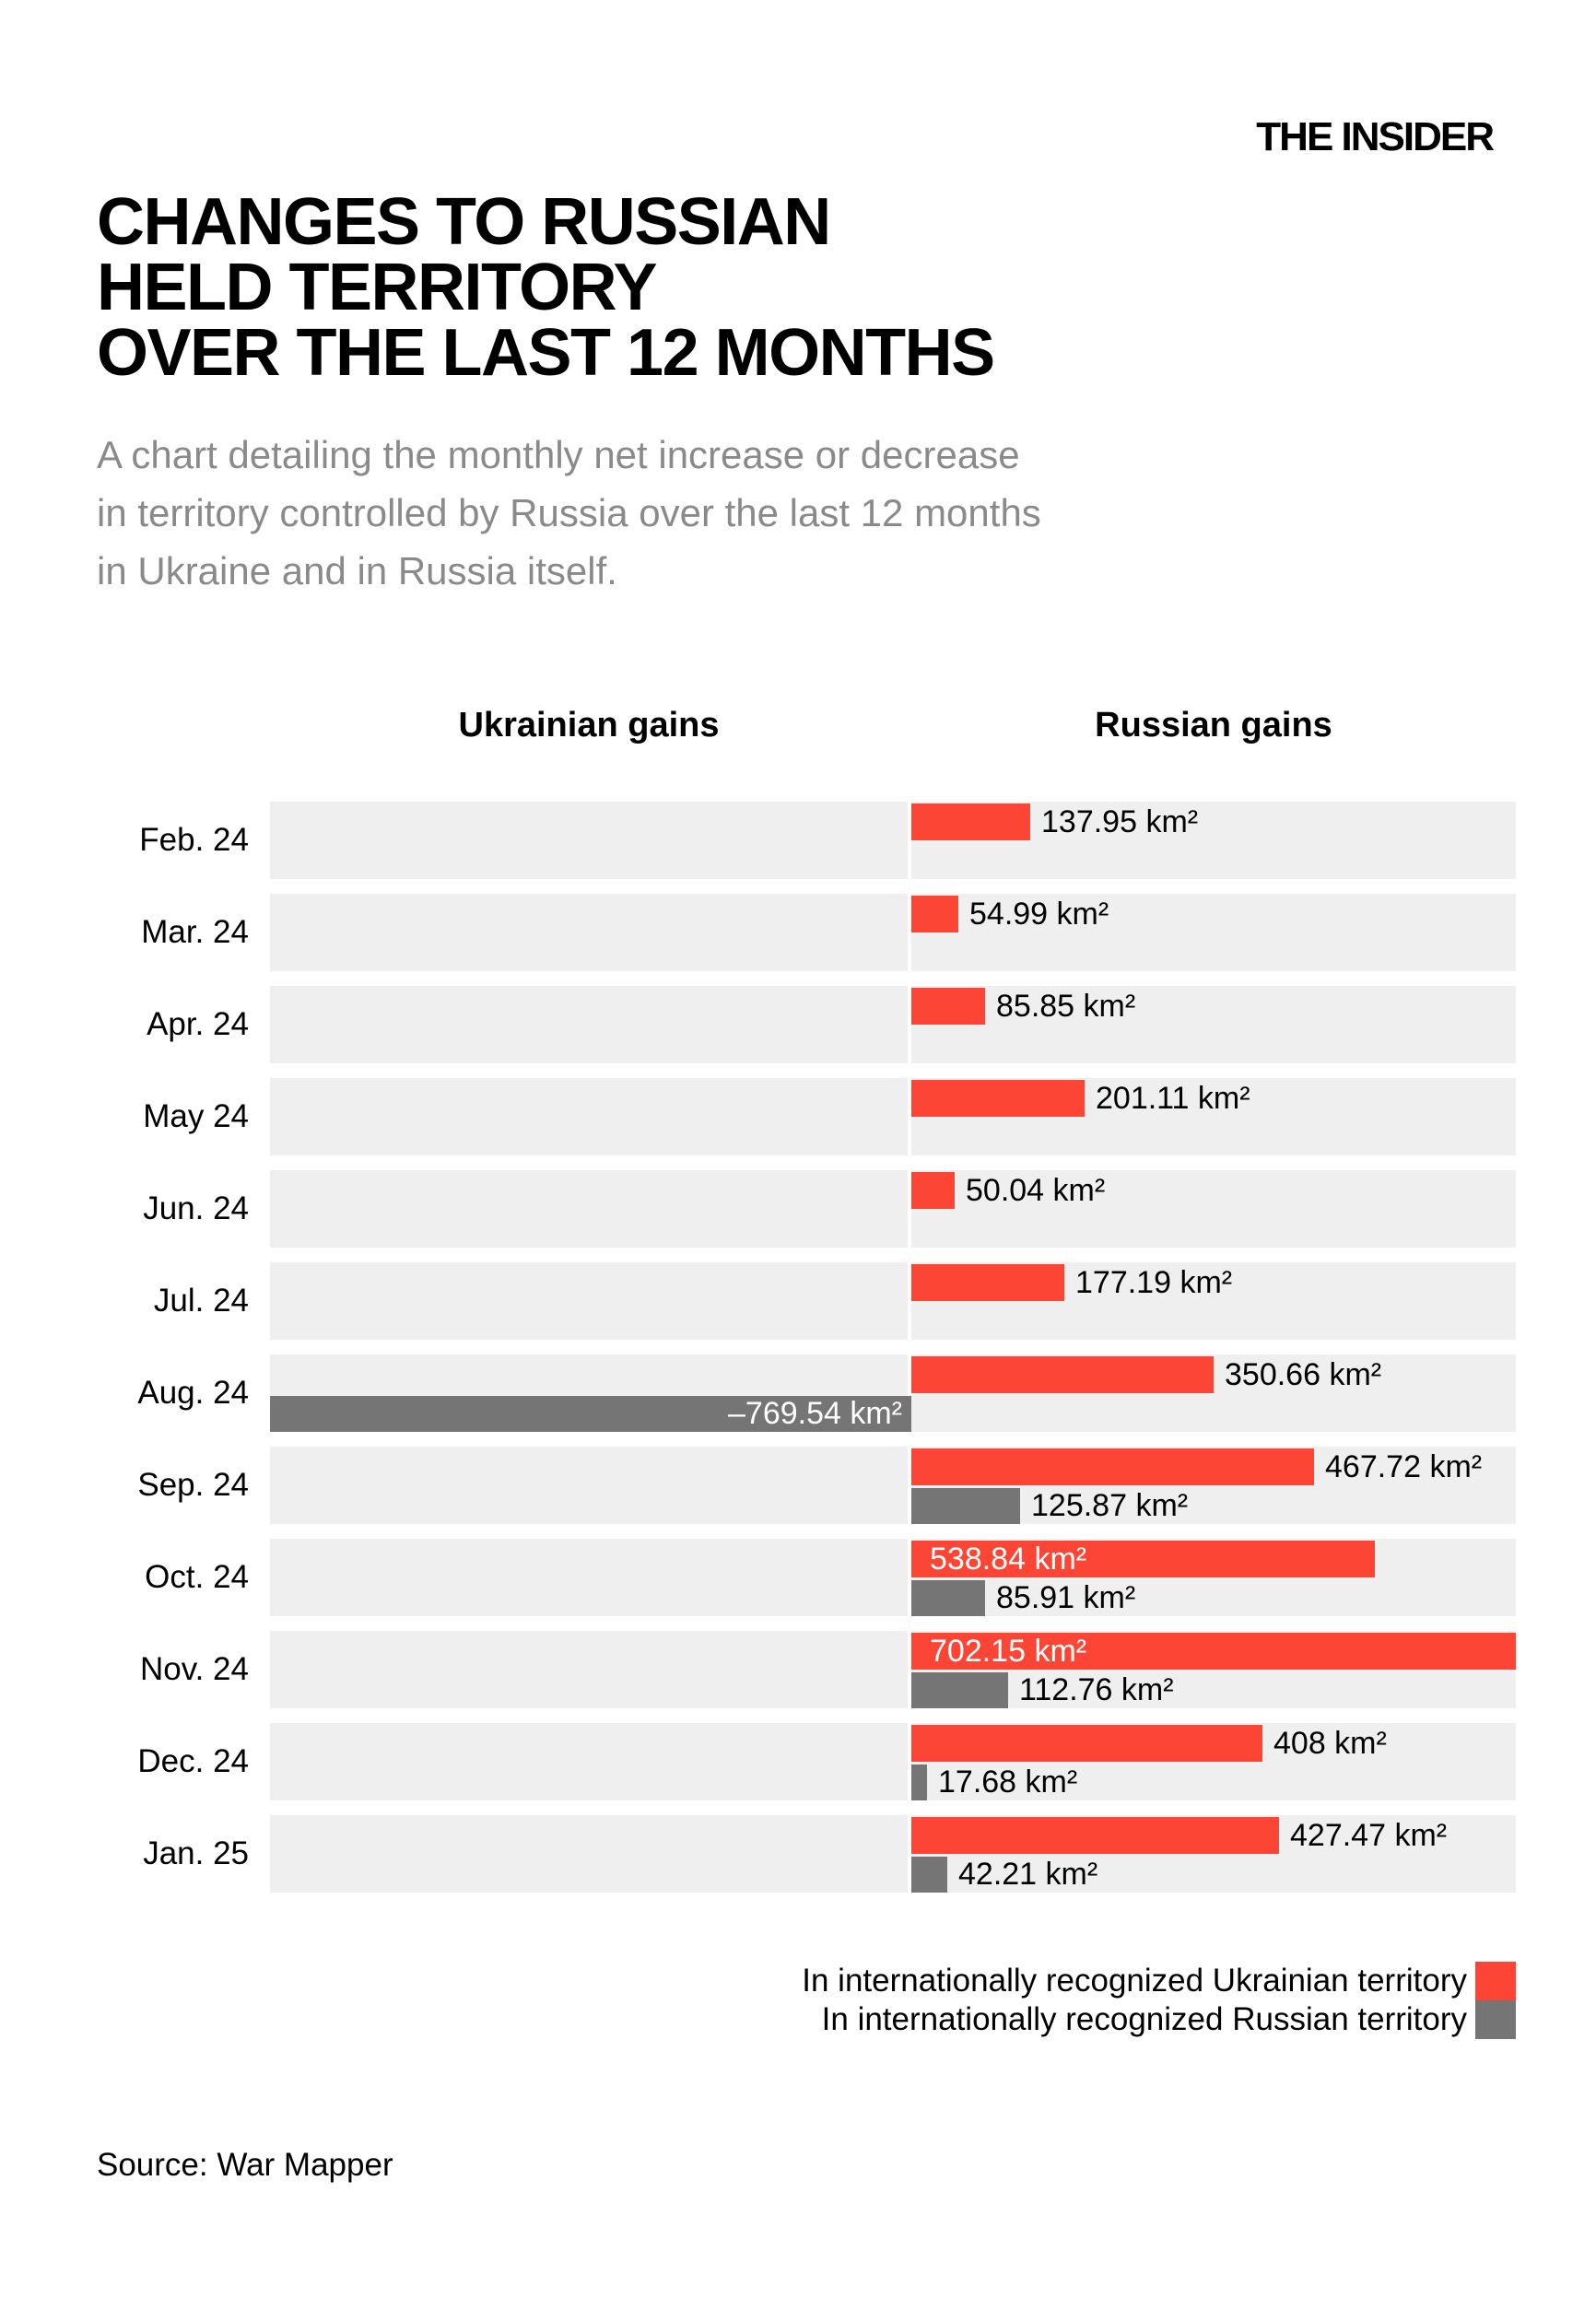 This screenshot has width=1596, height=2298. What do you see at coordinates (1214, 725) in the screenshot?
I see `column-header-russian-gains: Russian gains` at bounding box center [1214, 725].